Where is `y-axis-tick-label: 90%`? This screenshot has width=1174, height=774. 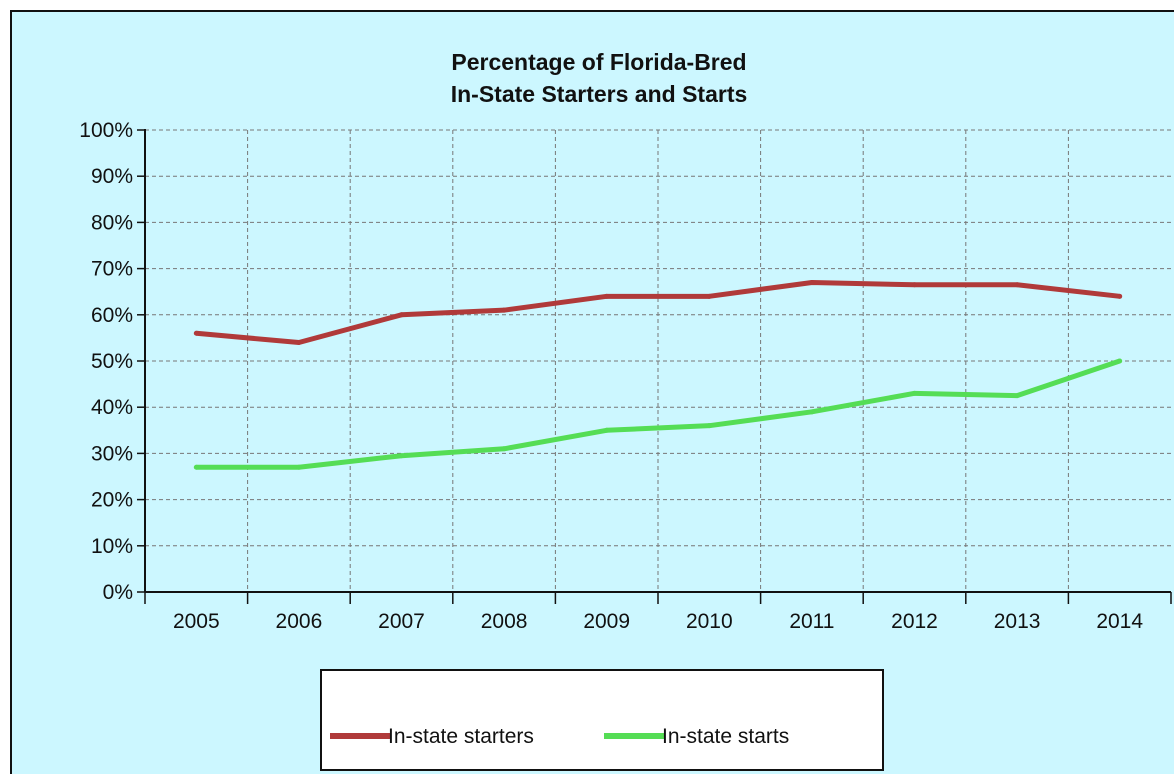
y-axis-tick-label: 90% is located at coordinates (112, 176).